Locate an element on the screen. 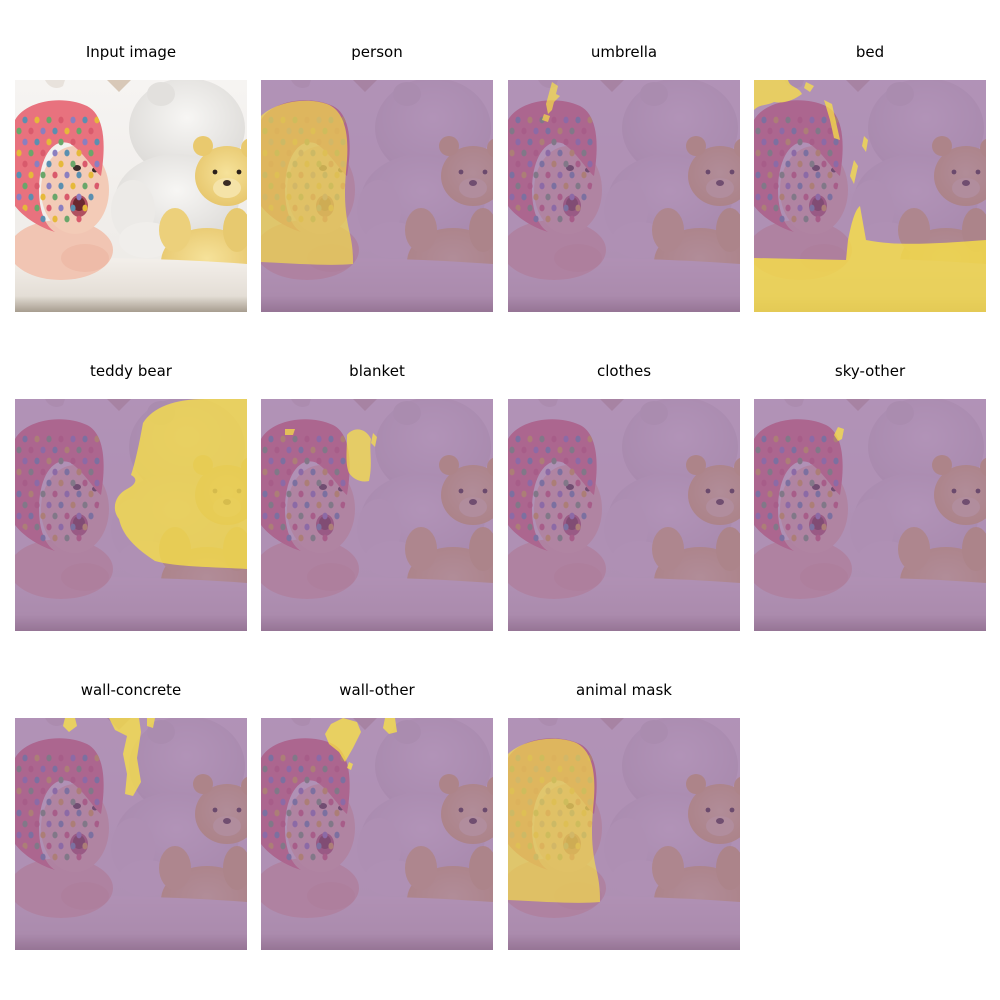 This screenshot has width=1000, height=1000. sky-other-image is located at coordinates (870, 515).